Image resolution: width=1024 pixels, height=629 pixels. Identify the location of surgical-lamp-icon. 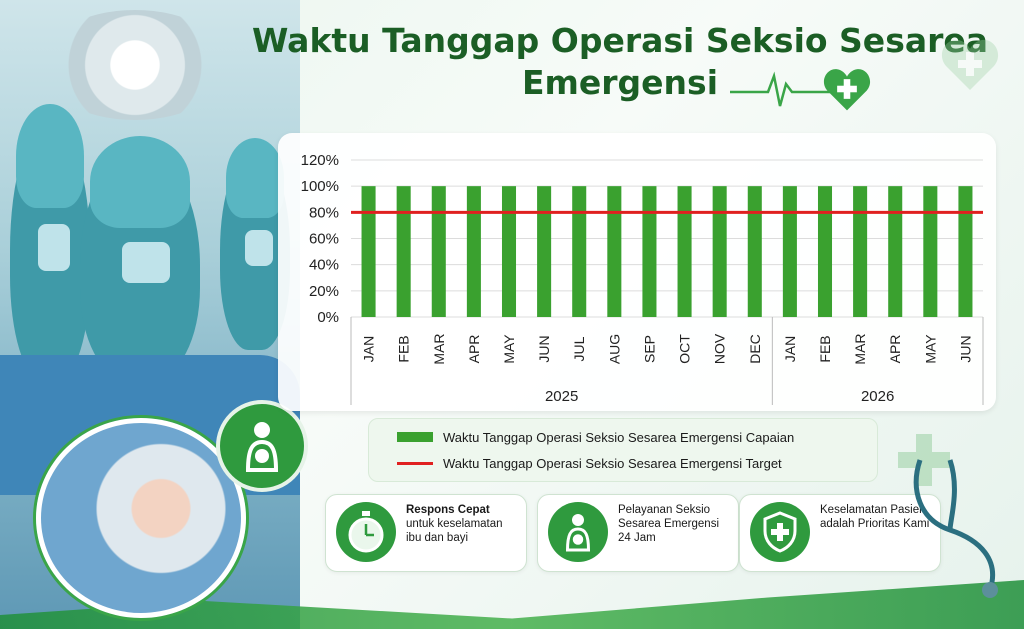
(135, 65).